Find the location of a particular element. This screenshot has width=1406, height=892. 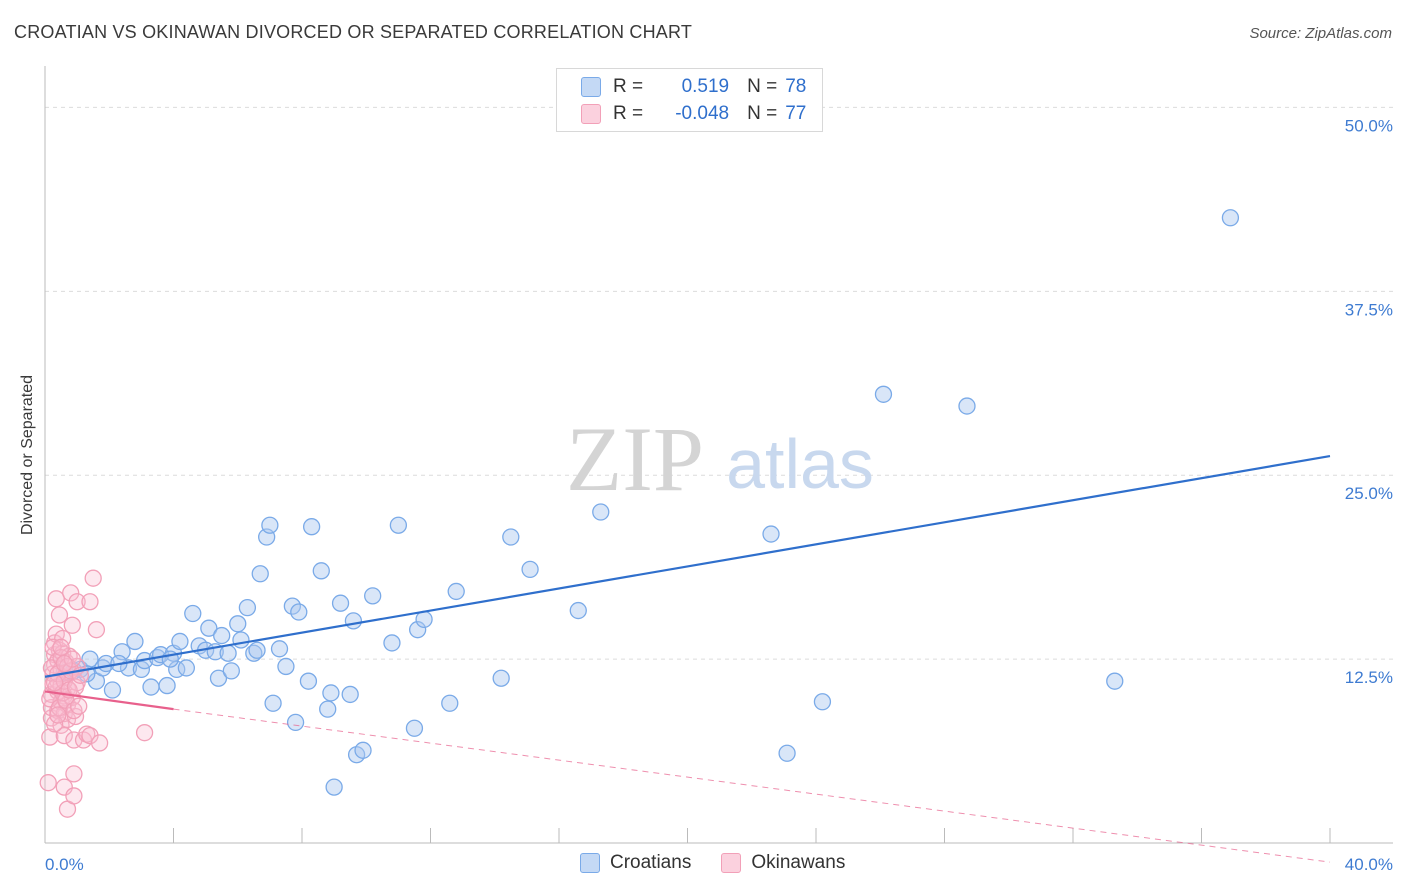

x-tick-label: 0.0% is located at coordinates (64, 864).